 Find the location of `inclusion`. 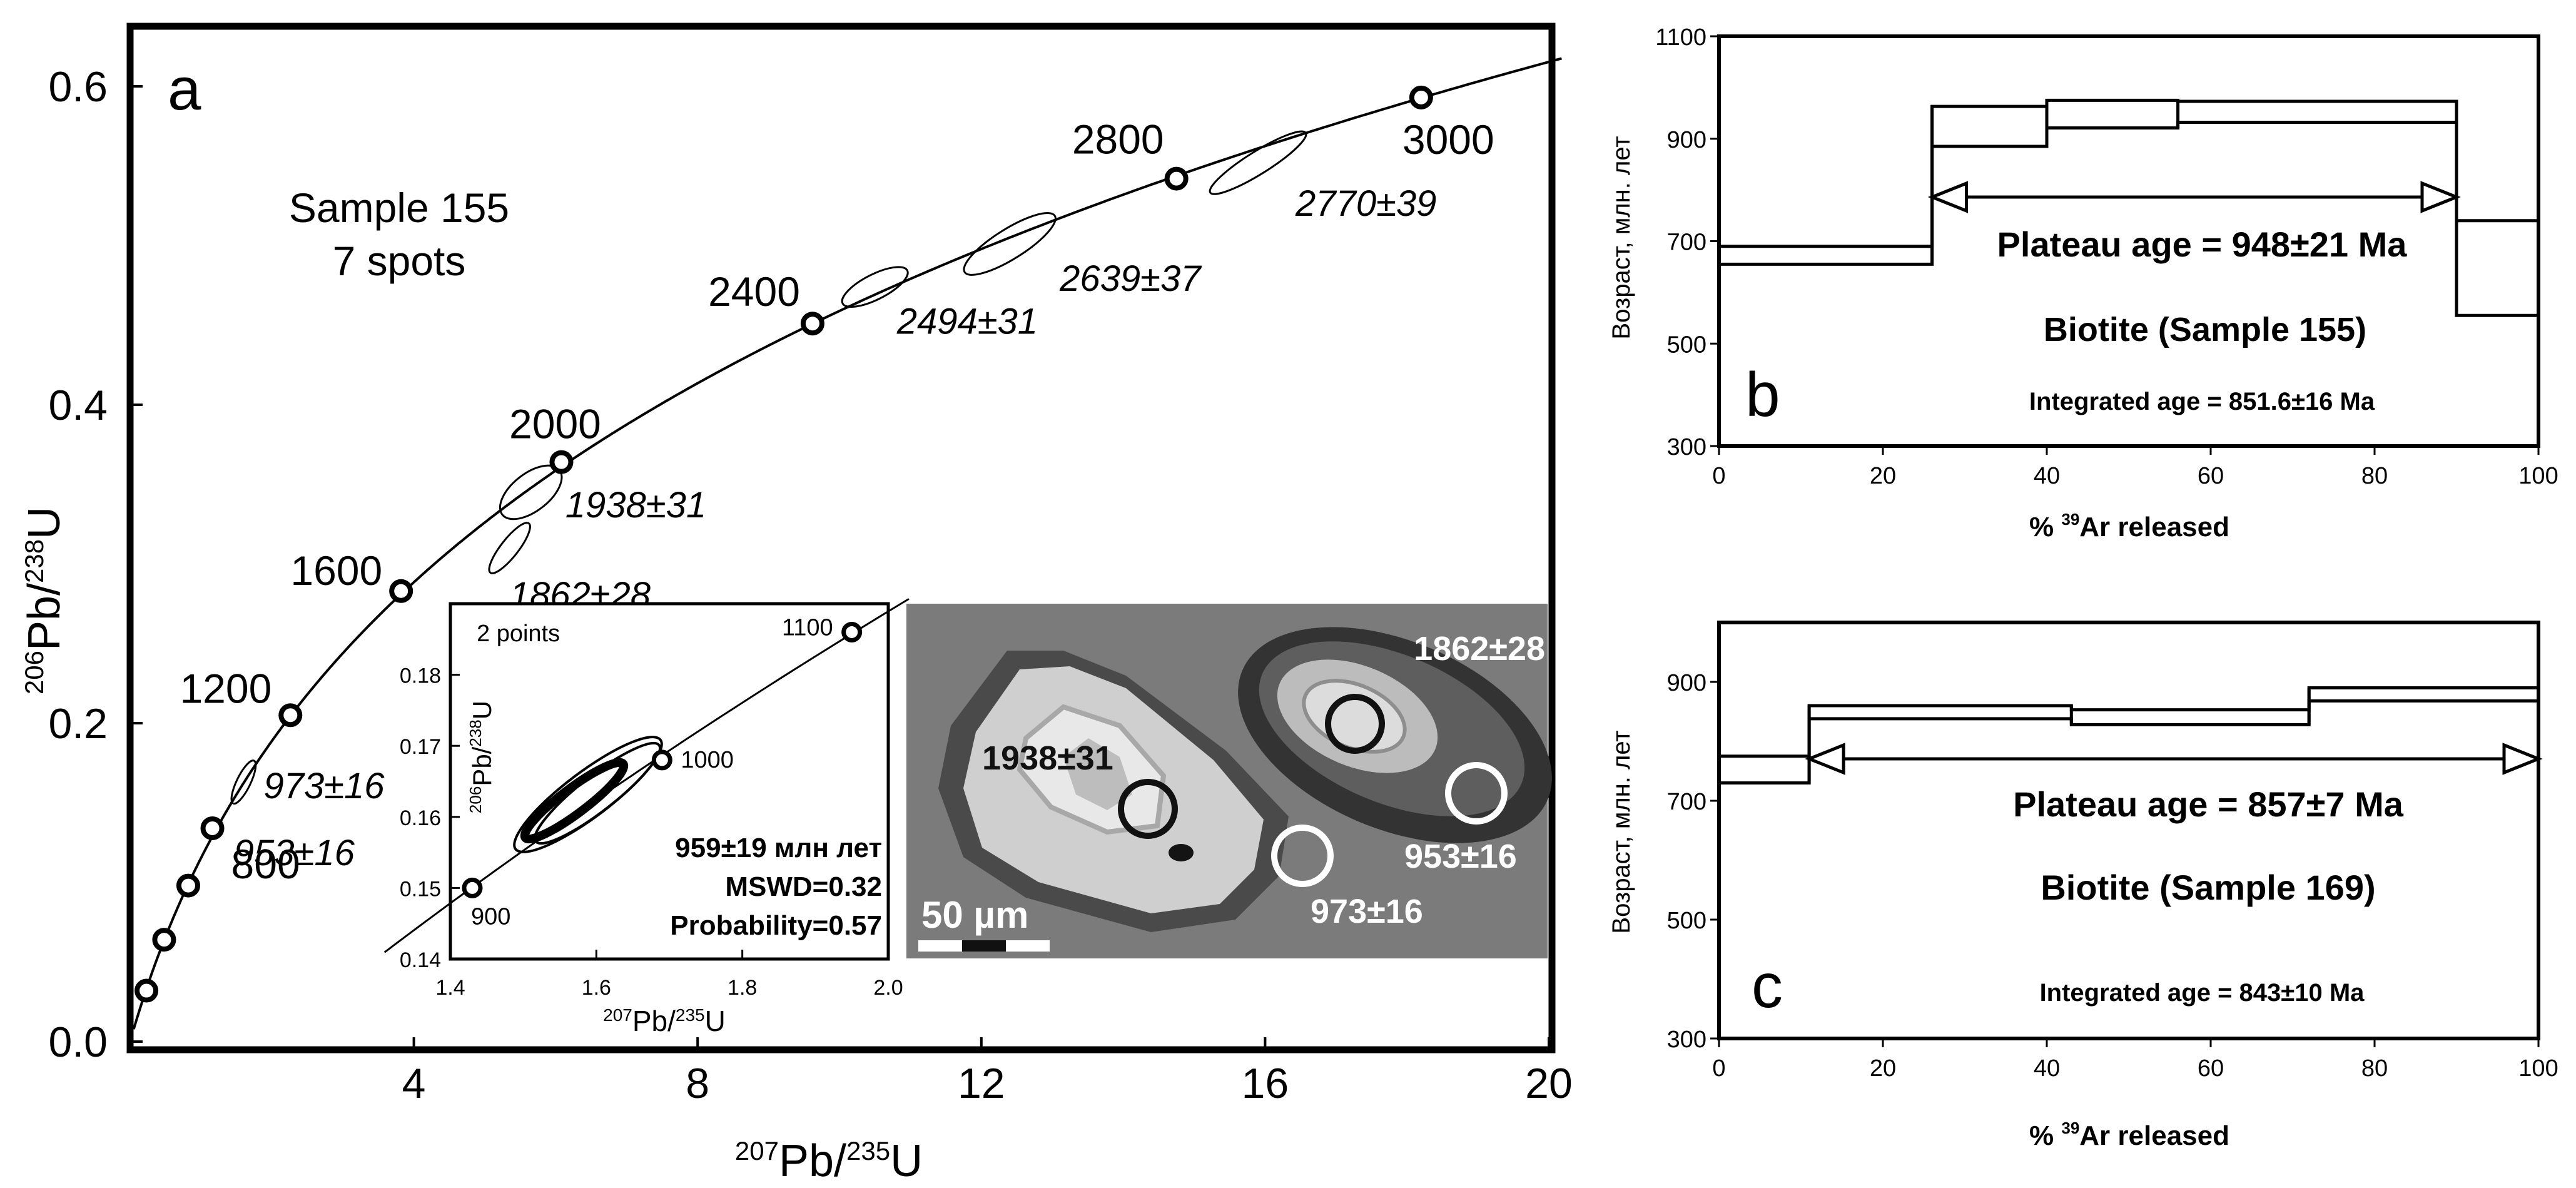

inclusion is located at coordinates (1181, 852).